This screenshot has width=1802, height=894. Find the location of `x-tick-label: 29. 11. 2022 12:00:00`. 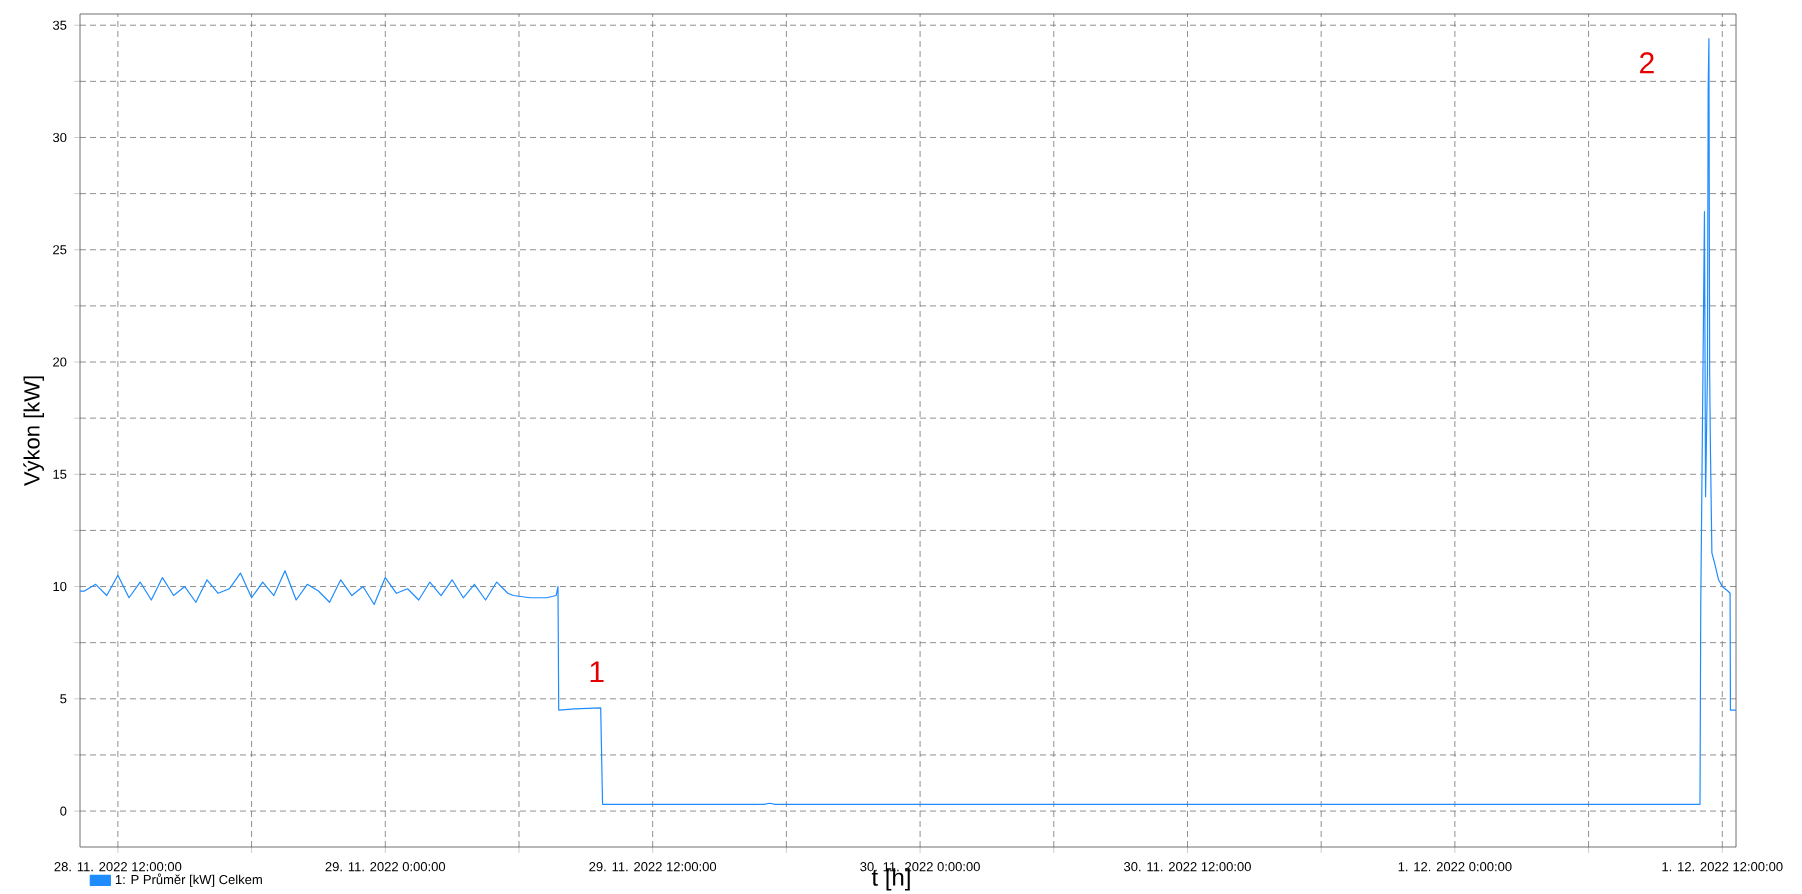

x-tick-label: 29. 11. 2022 12:00:00 is located at coordinates (653, 867).